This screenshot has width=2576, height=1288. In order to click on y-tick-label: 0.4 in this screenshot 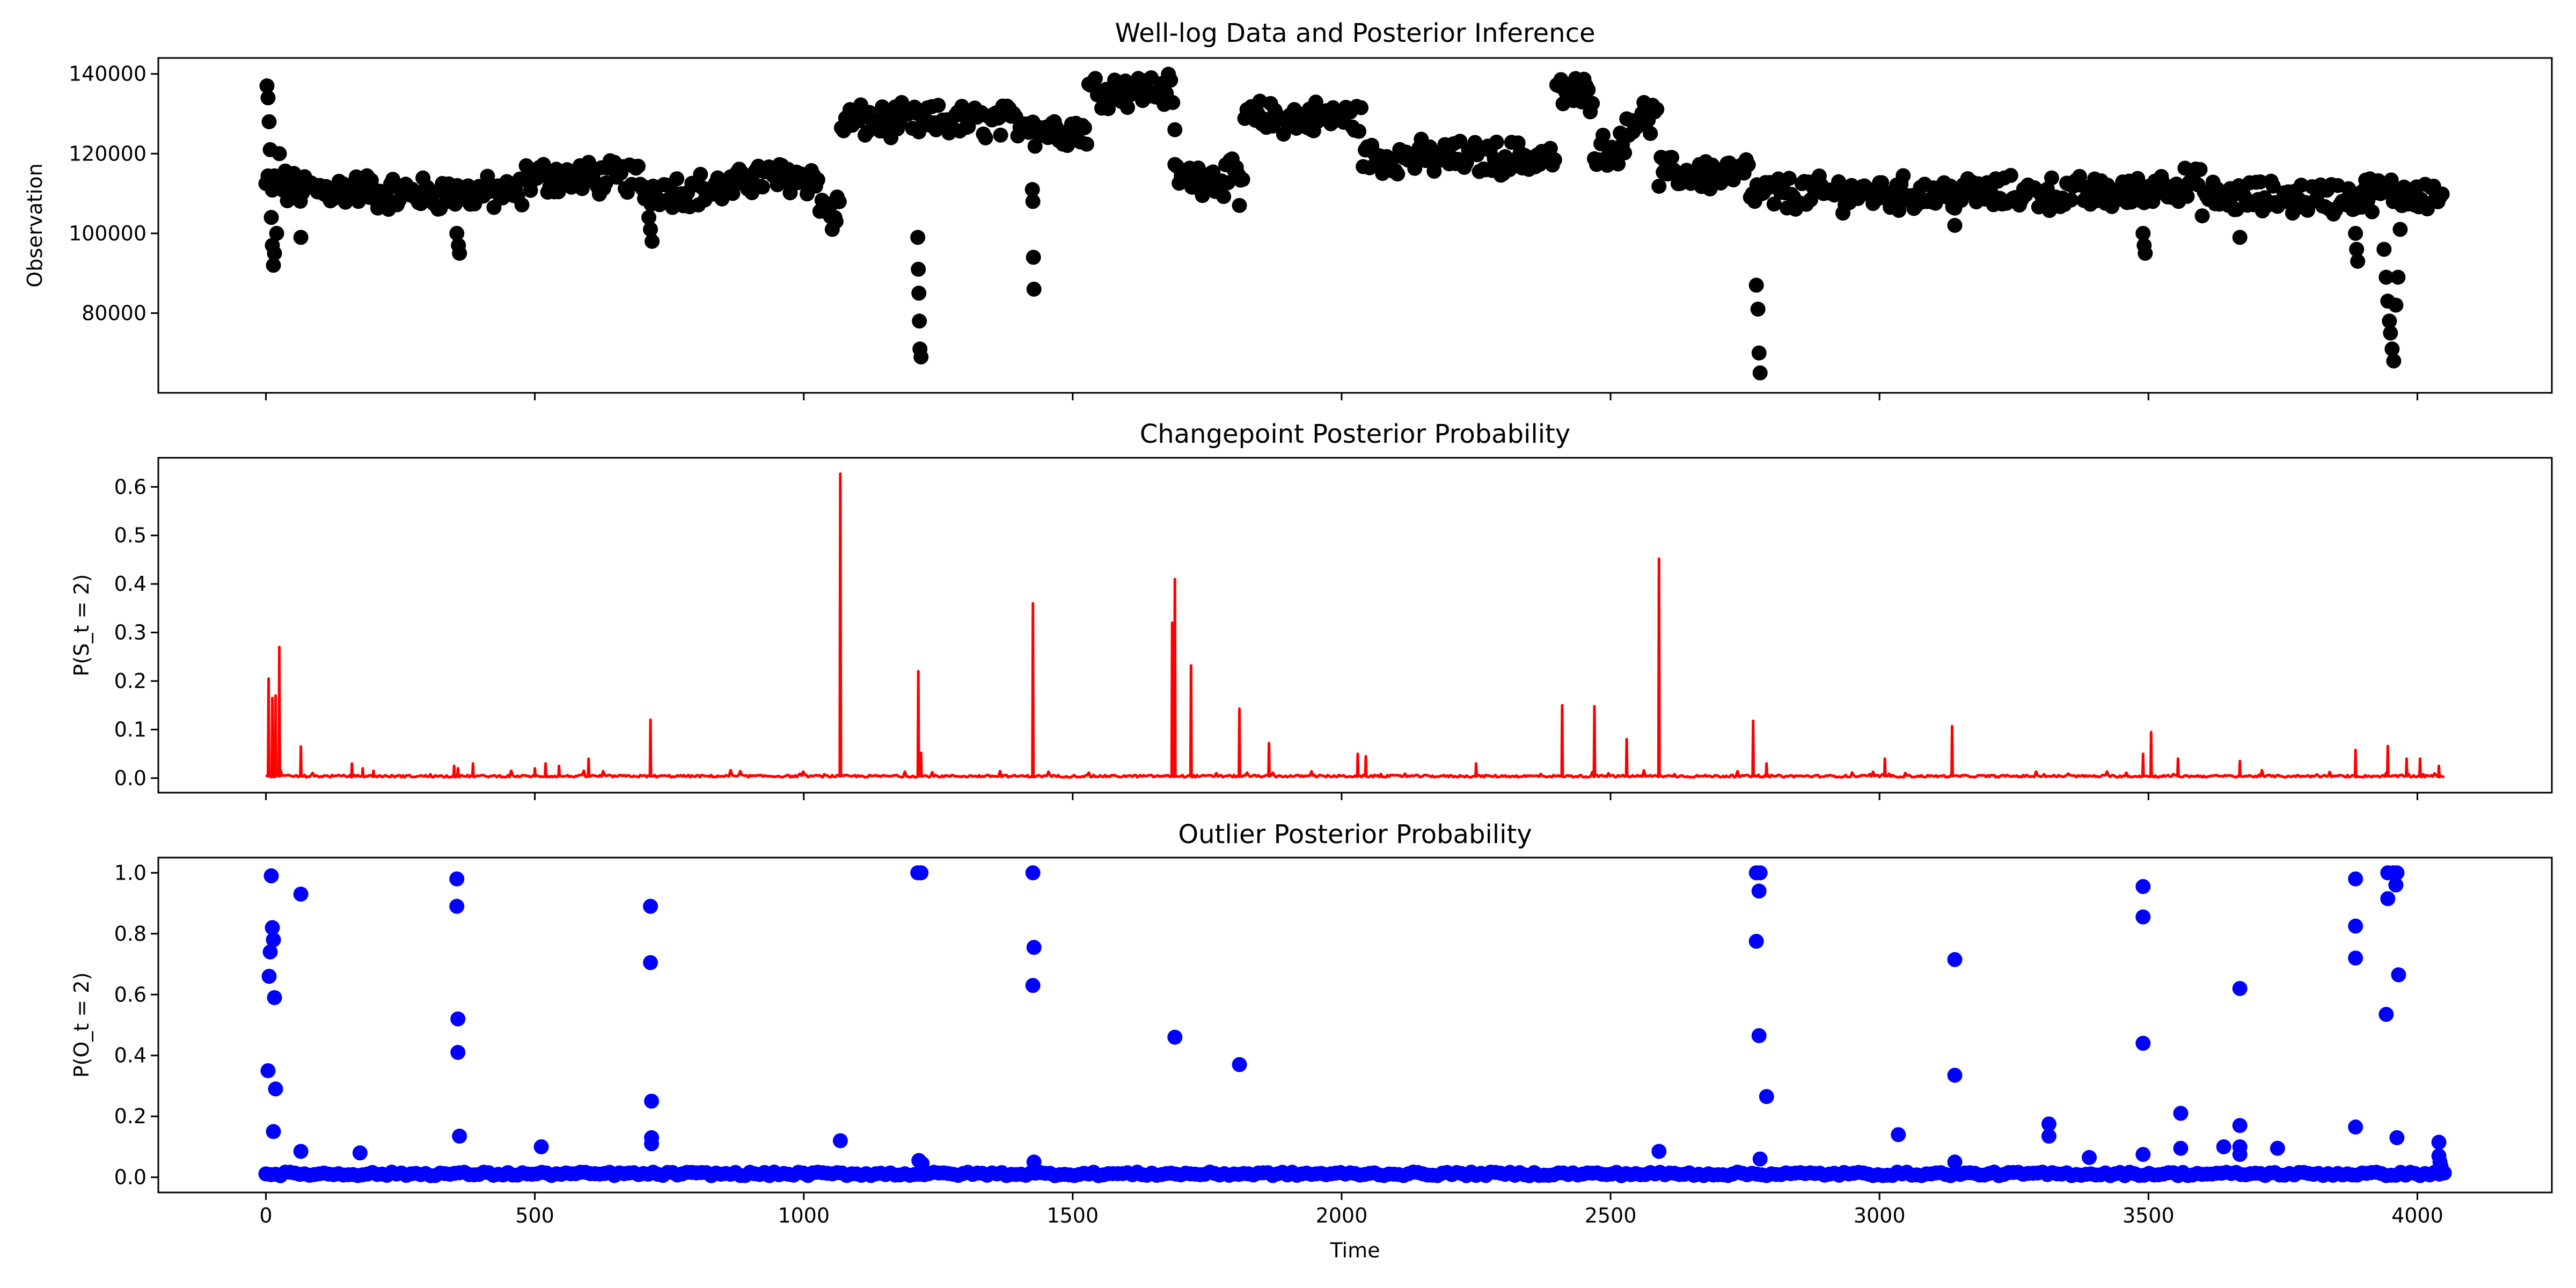, I will do `click(130, 1055)`.